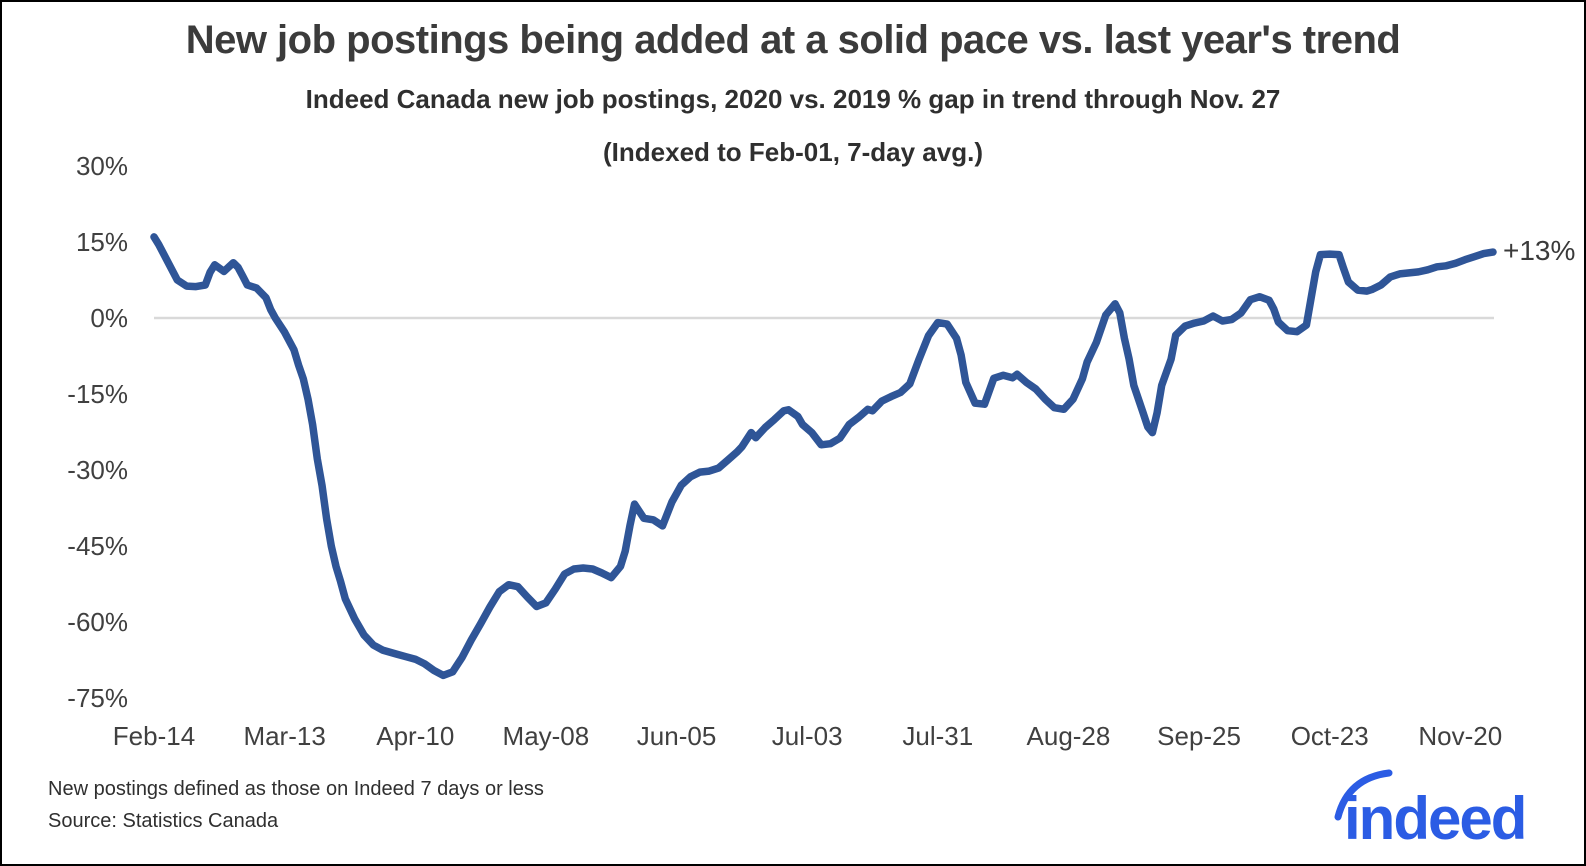  What do you see at coordinates (97, 546) in the screenshot?
I see `y-tick-label: -45%` at bounding box center [97, 546].